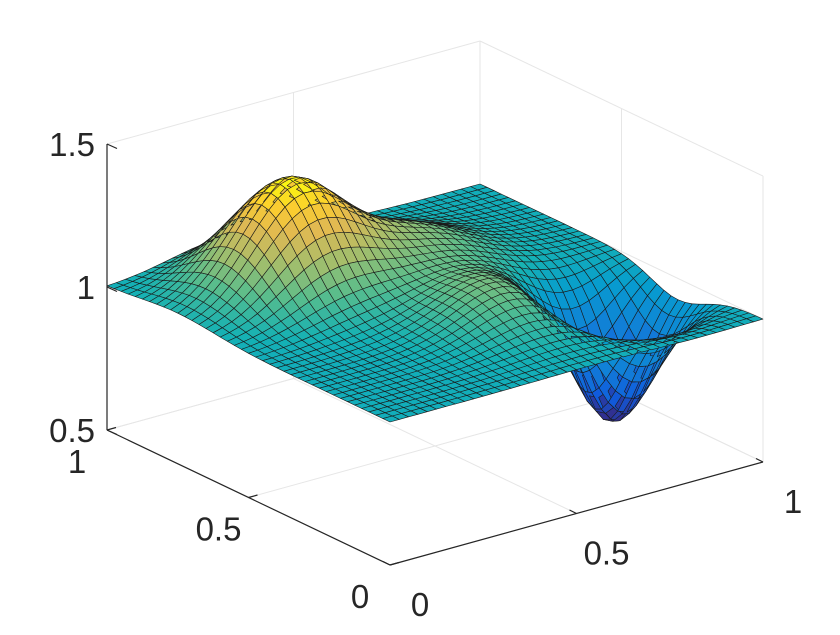  What do you see at coordinates (219, 529) in the screenshot?
I see `y-tick-label: 0.5` at bounding box center [219, 529].